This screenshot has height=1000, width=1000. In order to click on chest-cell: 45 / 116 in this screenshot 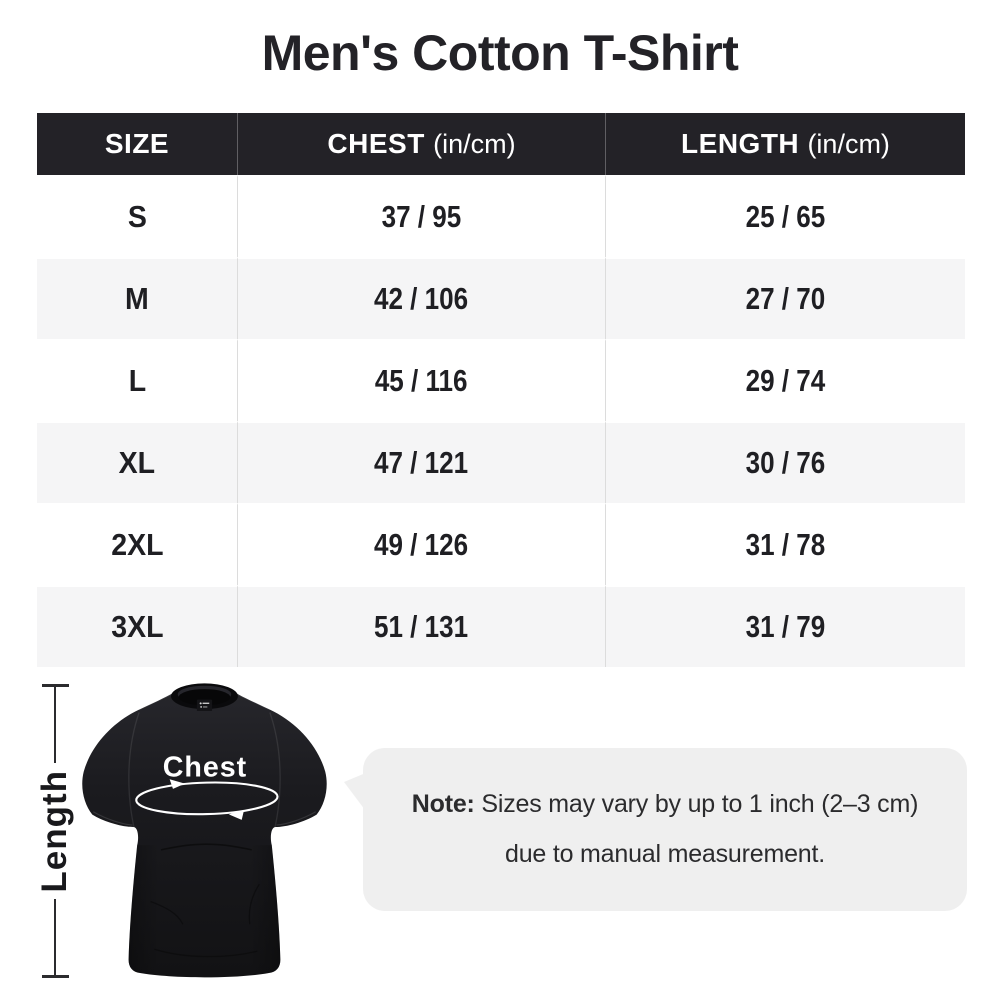, I will do `click(421, 380)`.